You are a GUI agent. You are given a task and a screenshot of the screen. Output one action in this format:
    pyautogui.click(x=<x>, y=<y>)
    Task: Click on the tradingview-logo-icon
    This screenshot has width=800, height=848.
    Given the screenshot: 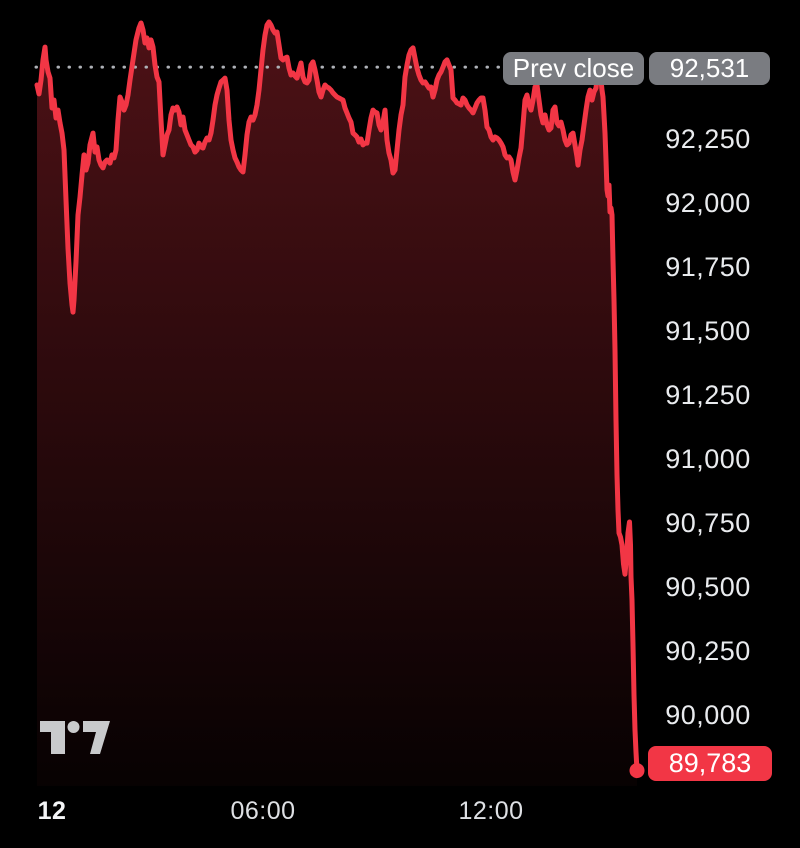 What is the action you would take?
    pyautogui.click(x=75, y=738)
    